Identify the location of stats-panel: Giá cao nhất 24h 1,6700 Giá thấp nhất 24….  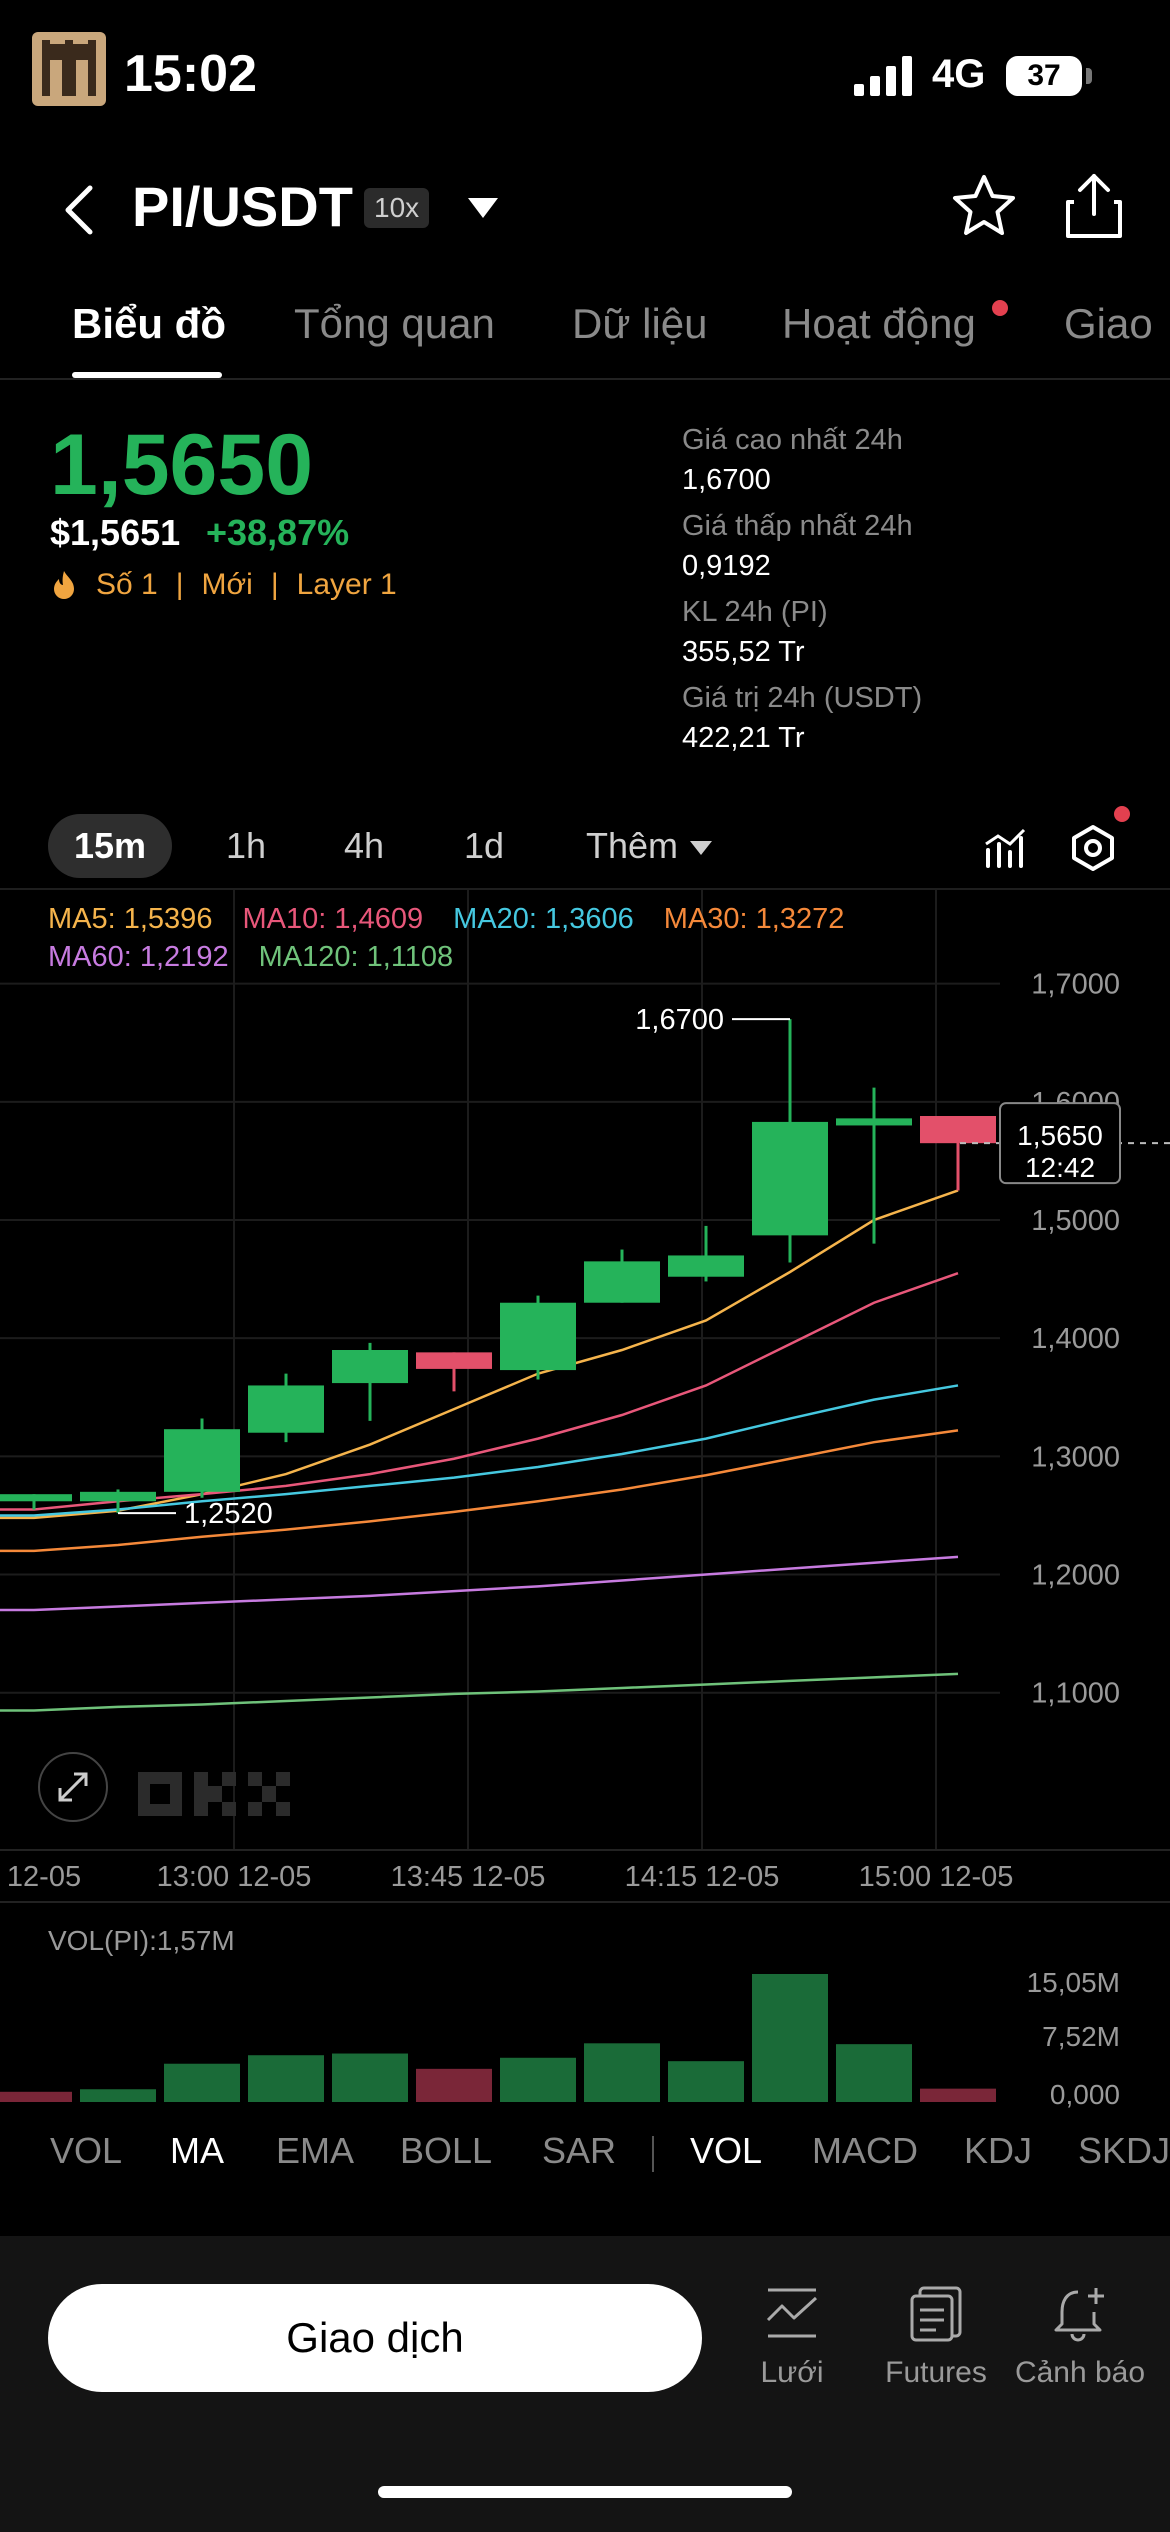
(912, 592).